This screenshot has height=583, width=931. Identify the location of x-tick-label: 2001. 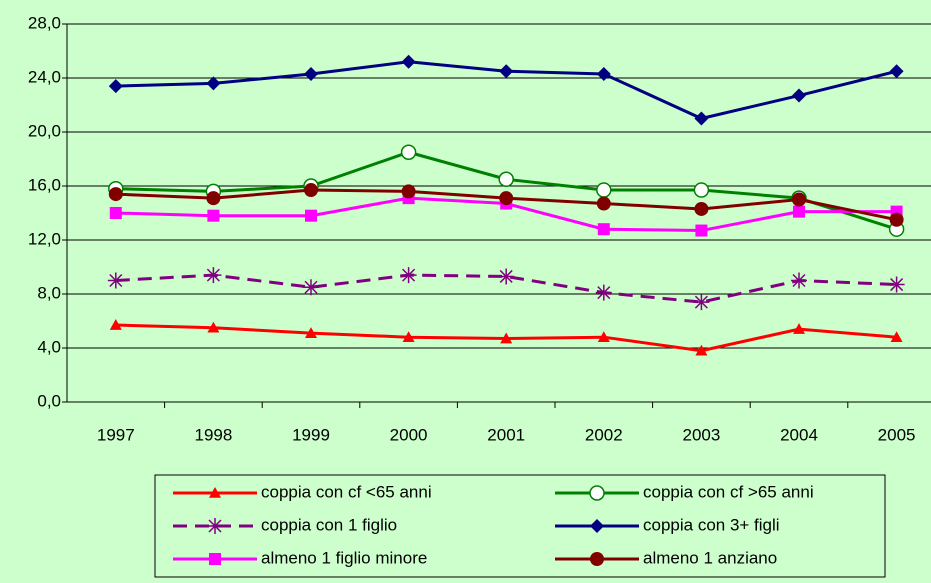
(506, 434).